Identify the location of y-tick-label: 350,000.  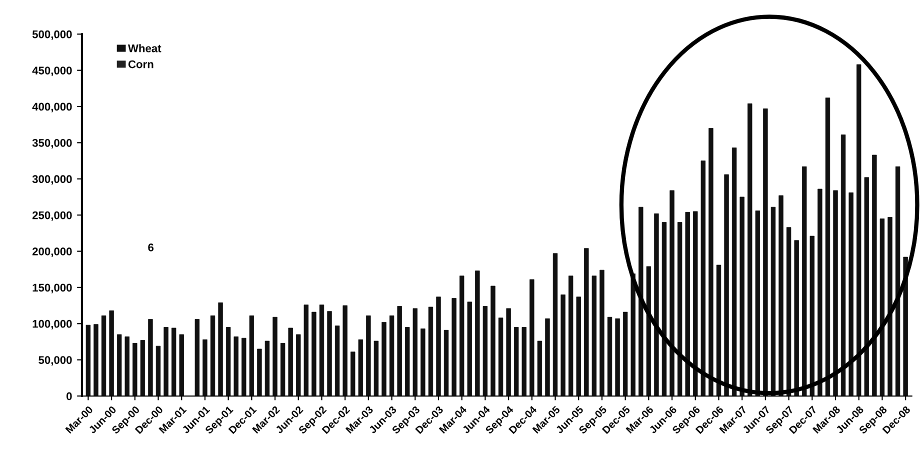
(52, 143).